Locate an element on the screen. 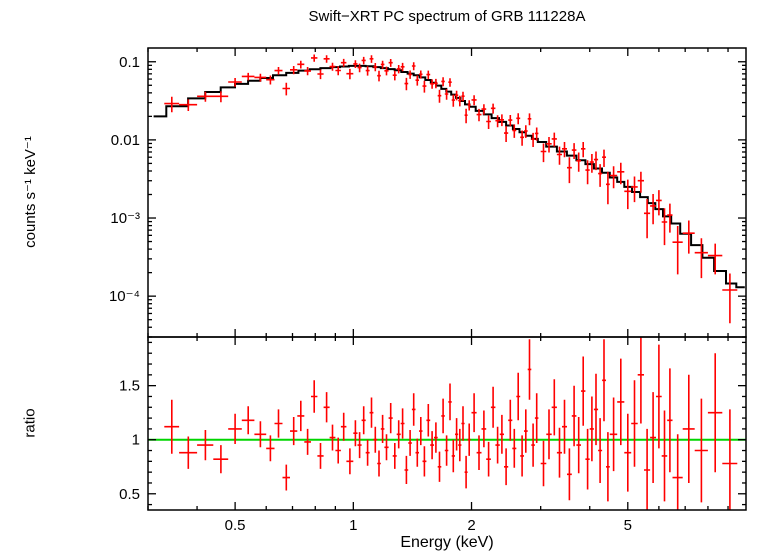  x-tick-label: 5 is located at coordinates (628, 525).